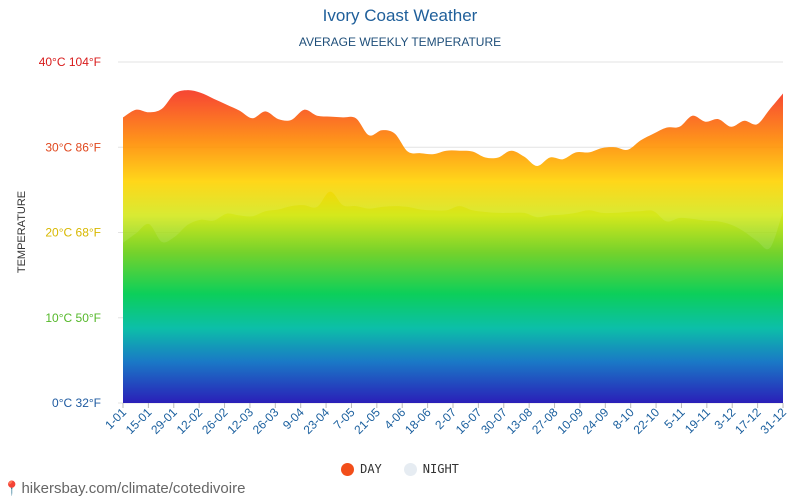 Image resolution: width=800 pixels, height=500 pixels. I want to click on y-tick-label: 0°C 32°F, so click(76, 403).